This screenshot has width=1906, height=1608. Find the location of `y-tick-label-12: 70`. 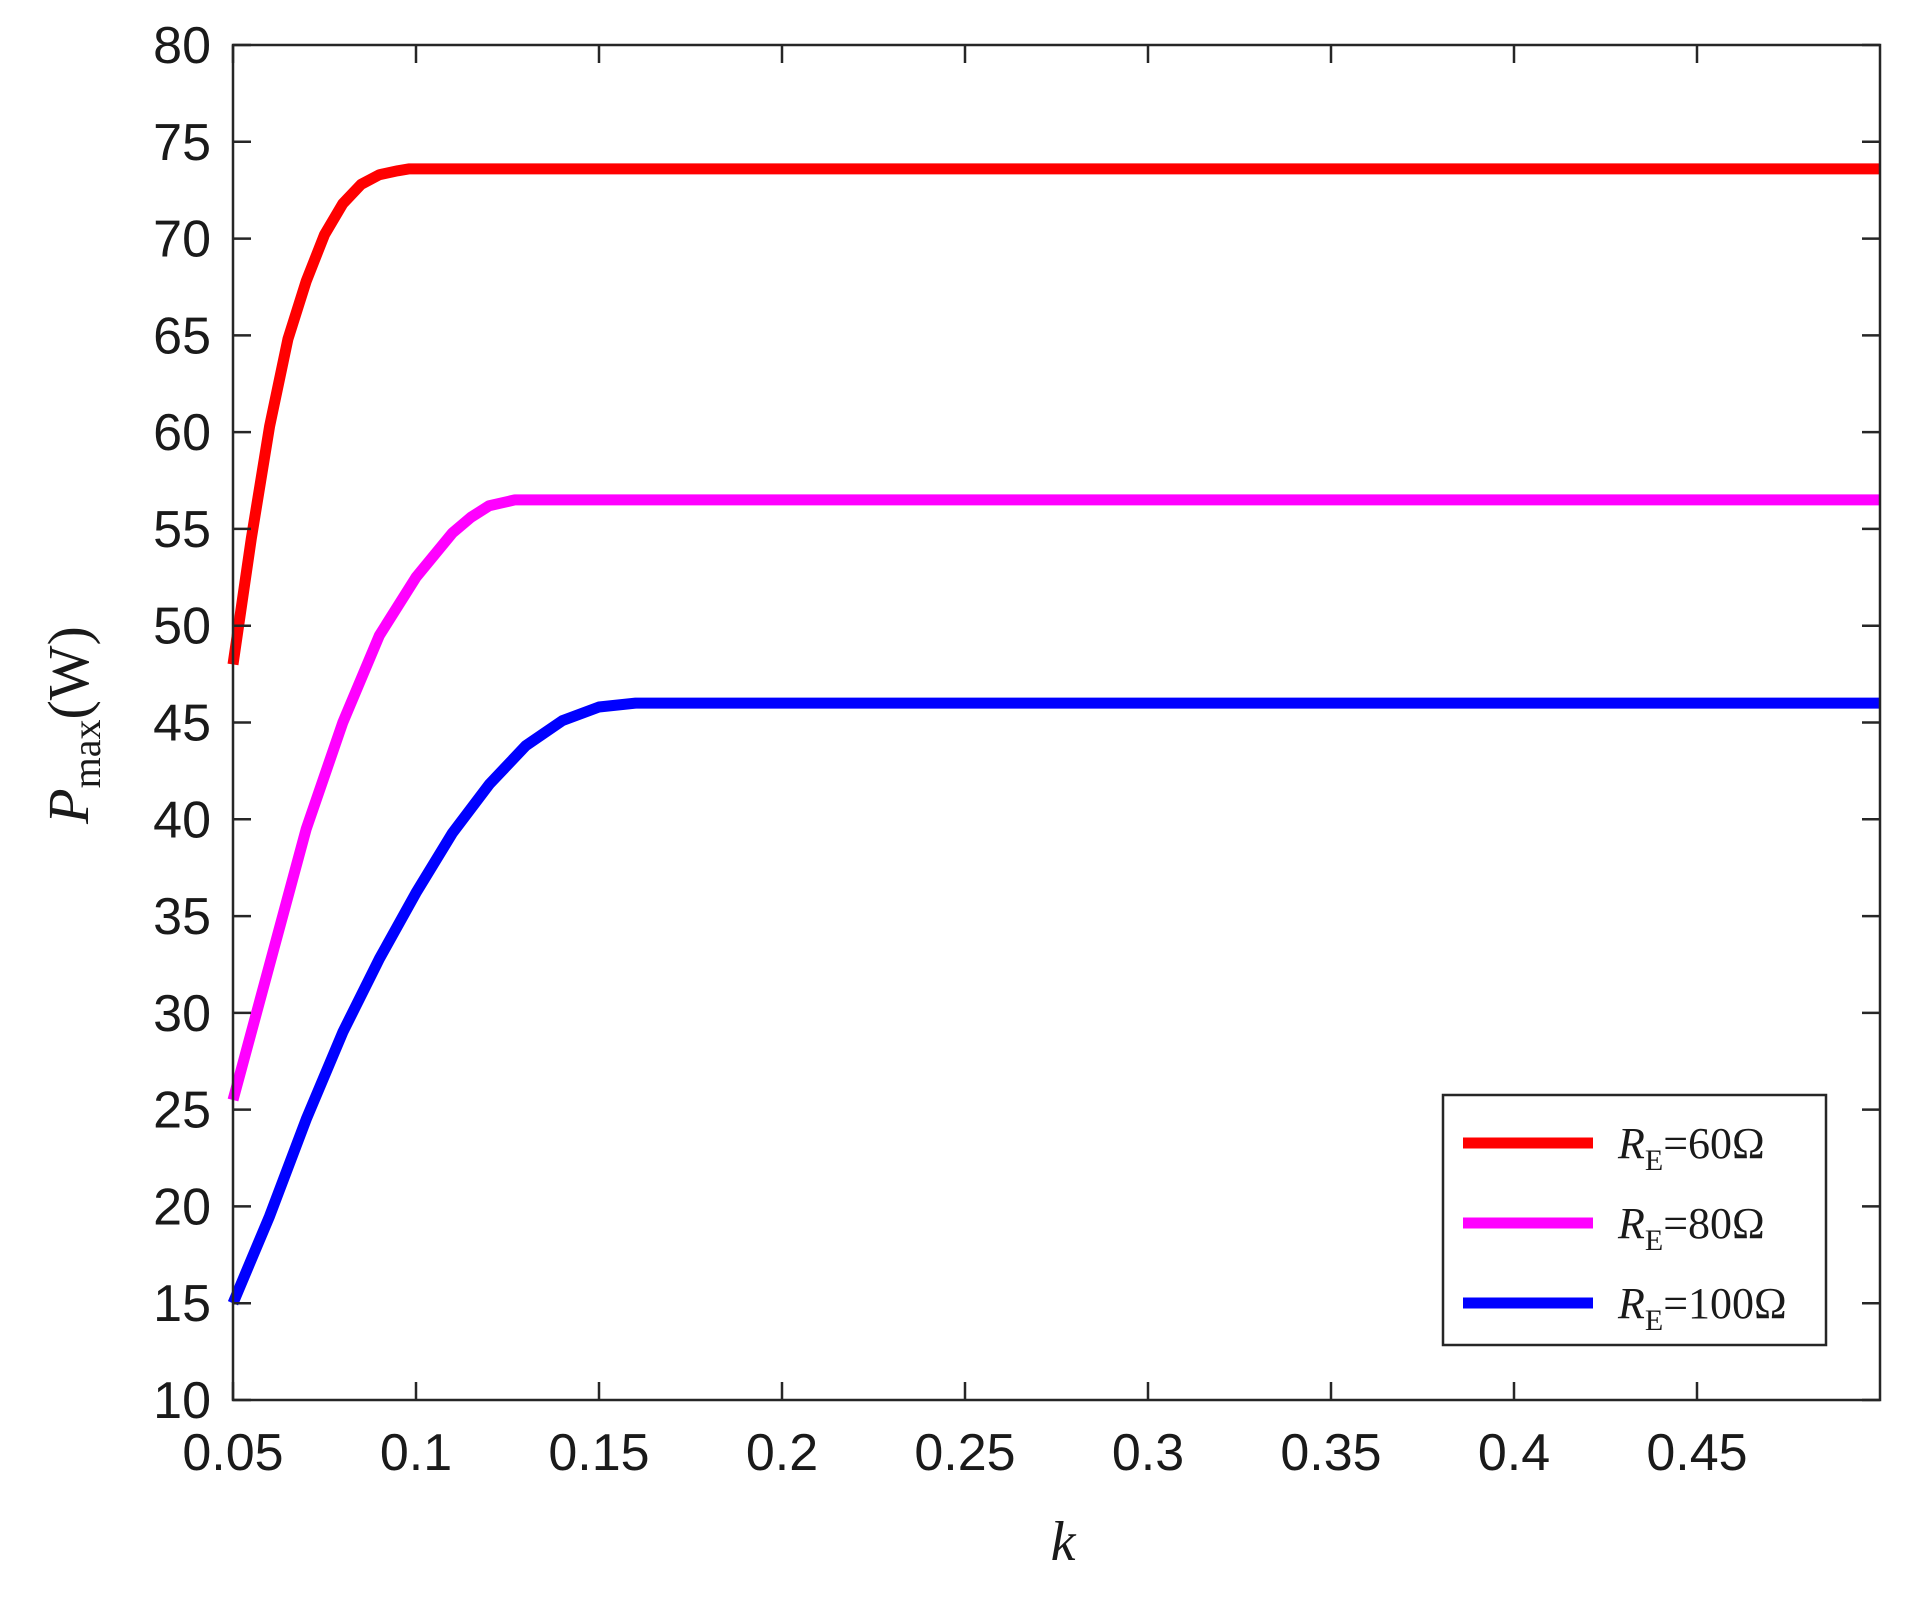

y-tick-label-12: 70 is located at coordinates (182, 240).